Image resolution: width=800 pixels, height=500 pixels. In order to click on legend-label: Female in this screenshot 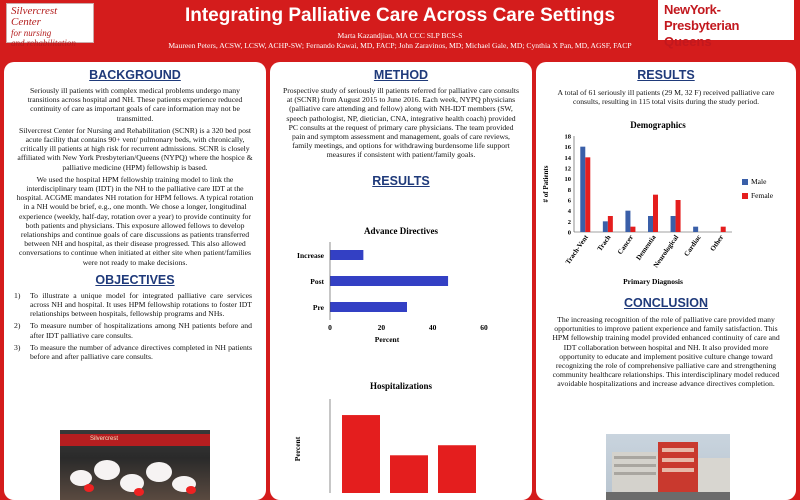, I will do `click(762, 195)`.